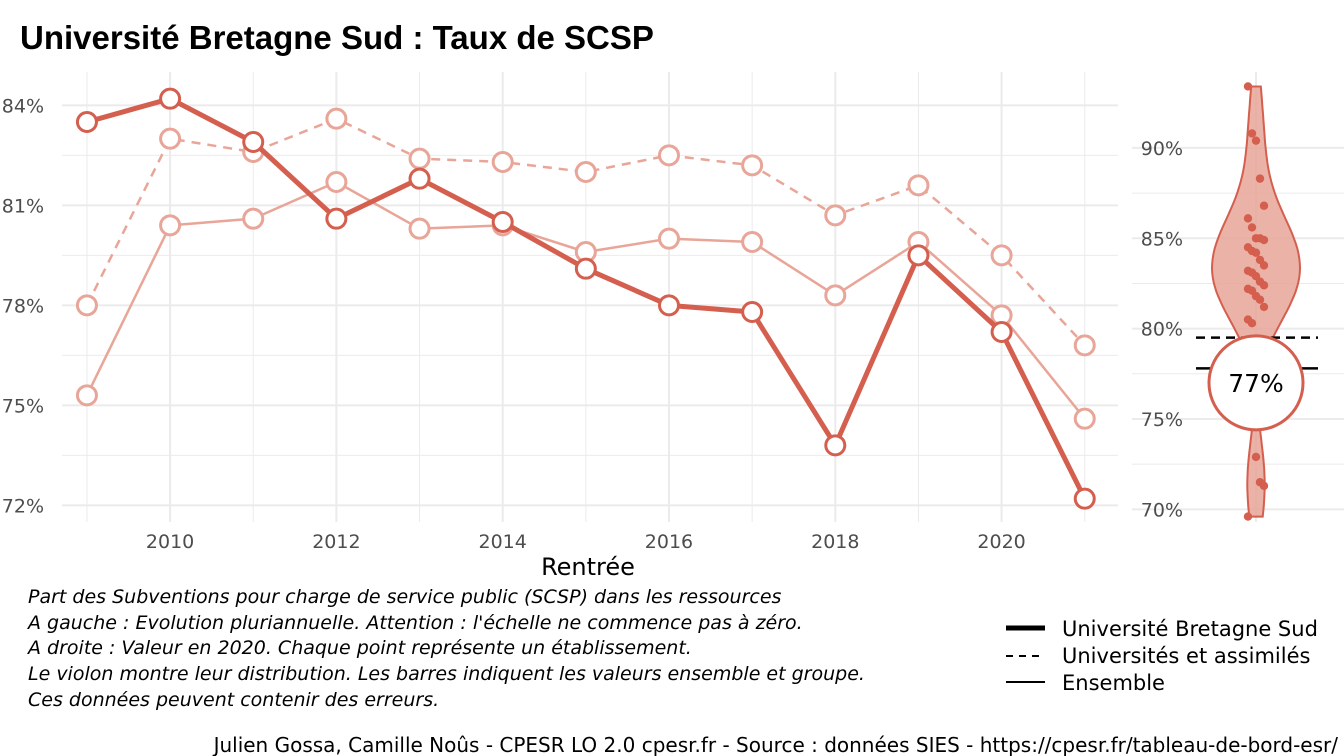 This screenshot has width=1344, height=756. I want to click on y-tick-label: 81%, so click(23, 206).